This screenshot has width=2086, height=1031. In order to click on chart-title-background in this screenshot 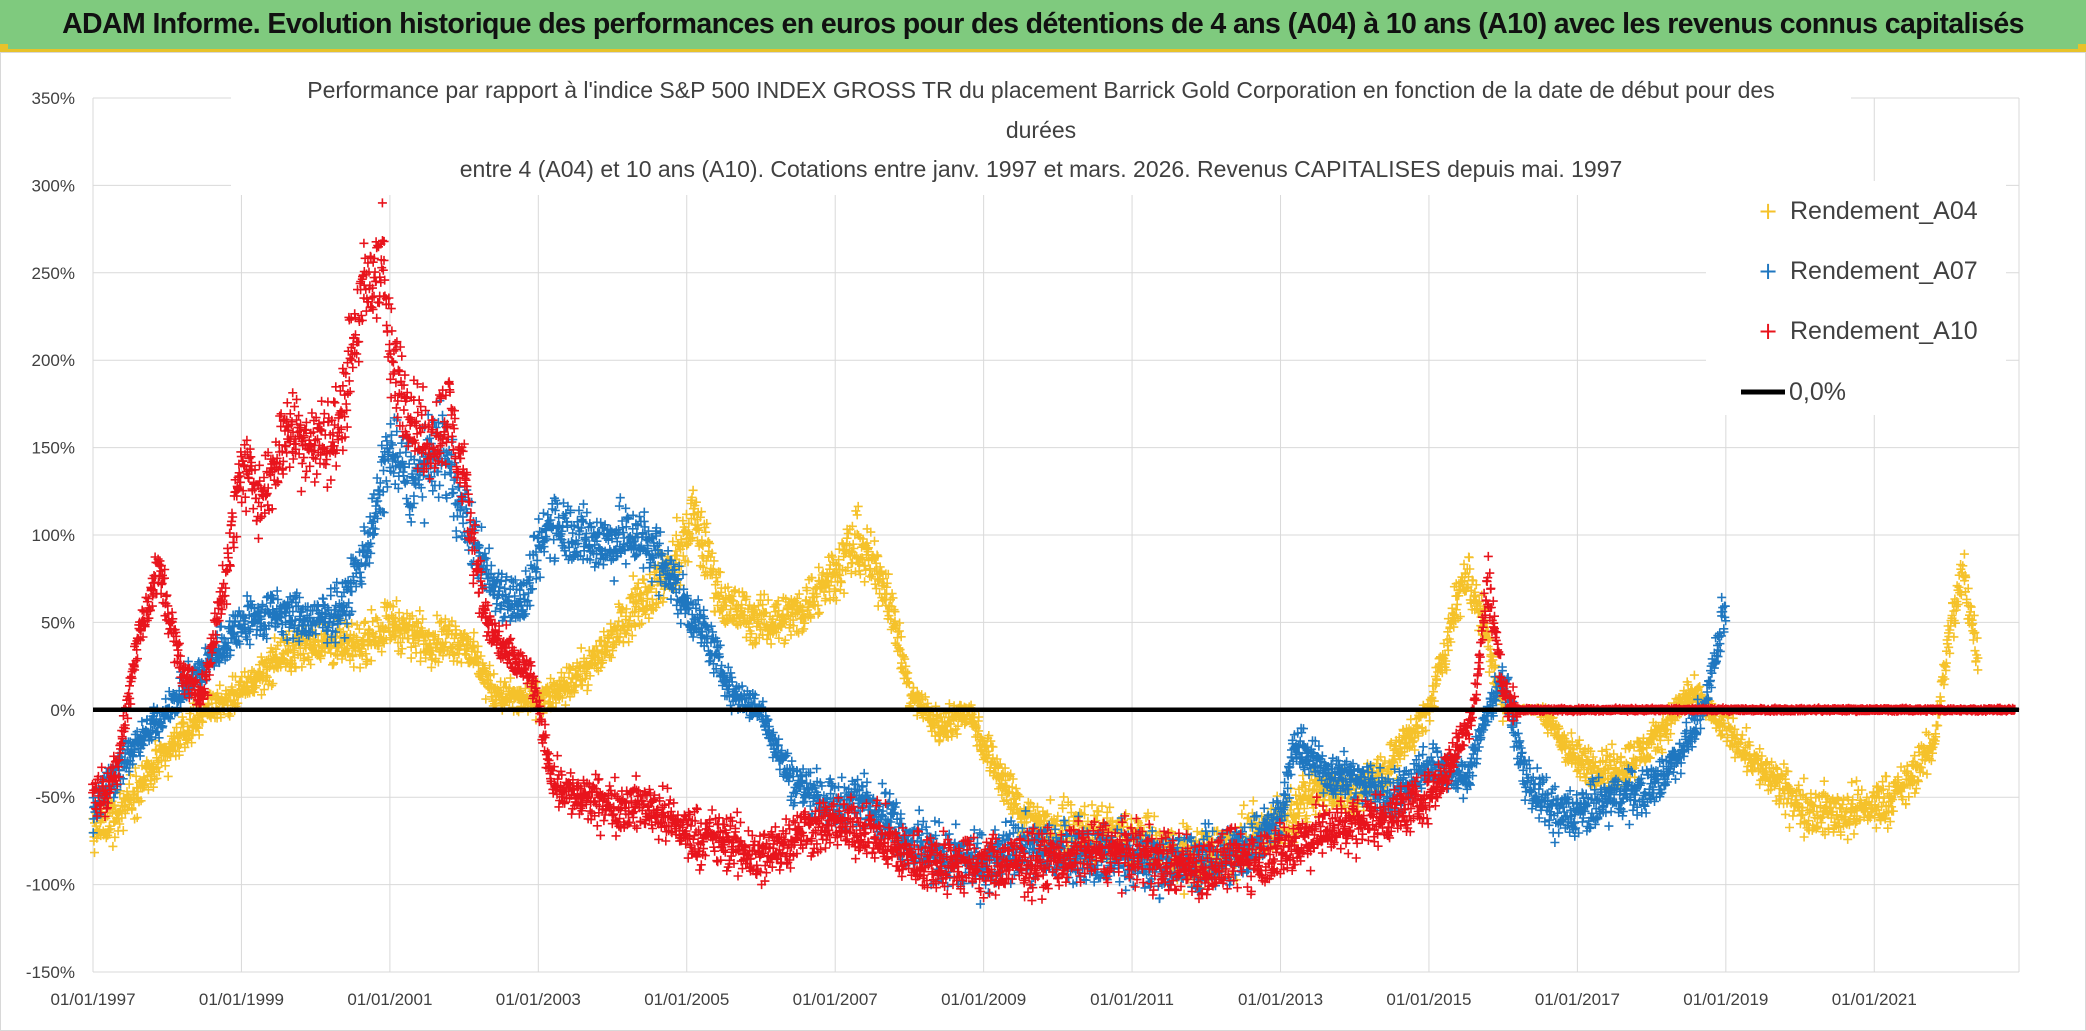, I will do `click(1041, 133)`.